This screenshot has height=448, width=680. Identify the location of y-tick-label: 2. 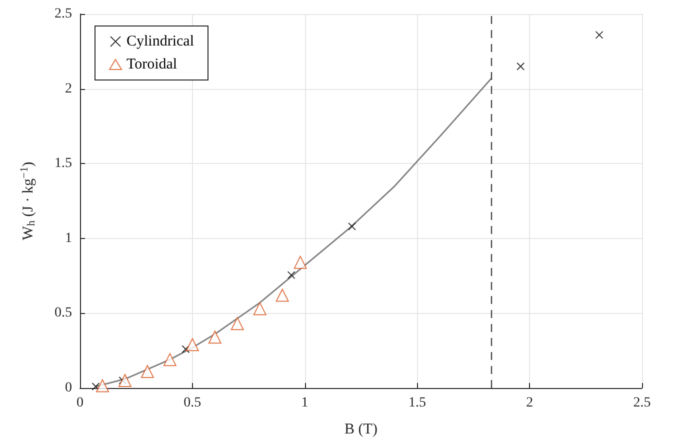
(68, 88).